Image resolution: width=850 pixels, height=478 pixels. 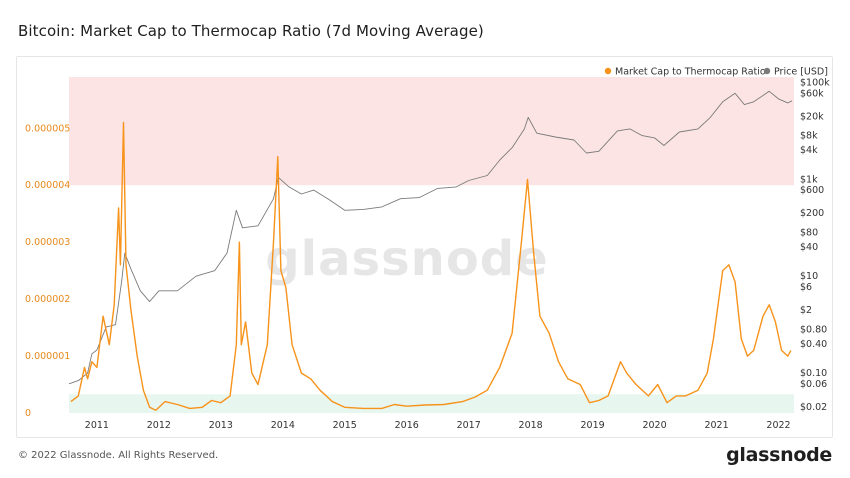 What do you see at coordinates (221, 425) in the screenshot?
I see `x-axis-tick: 2013` at bounding box center [221, 425].